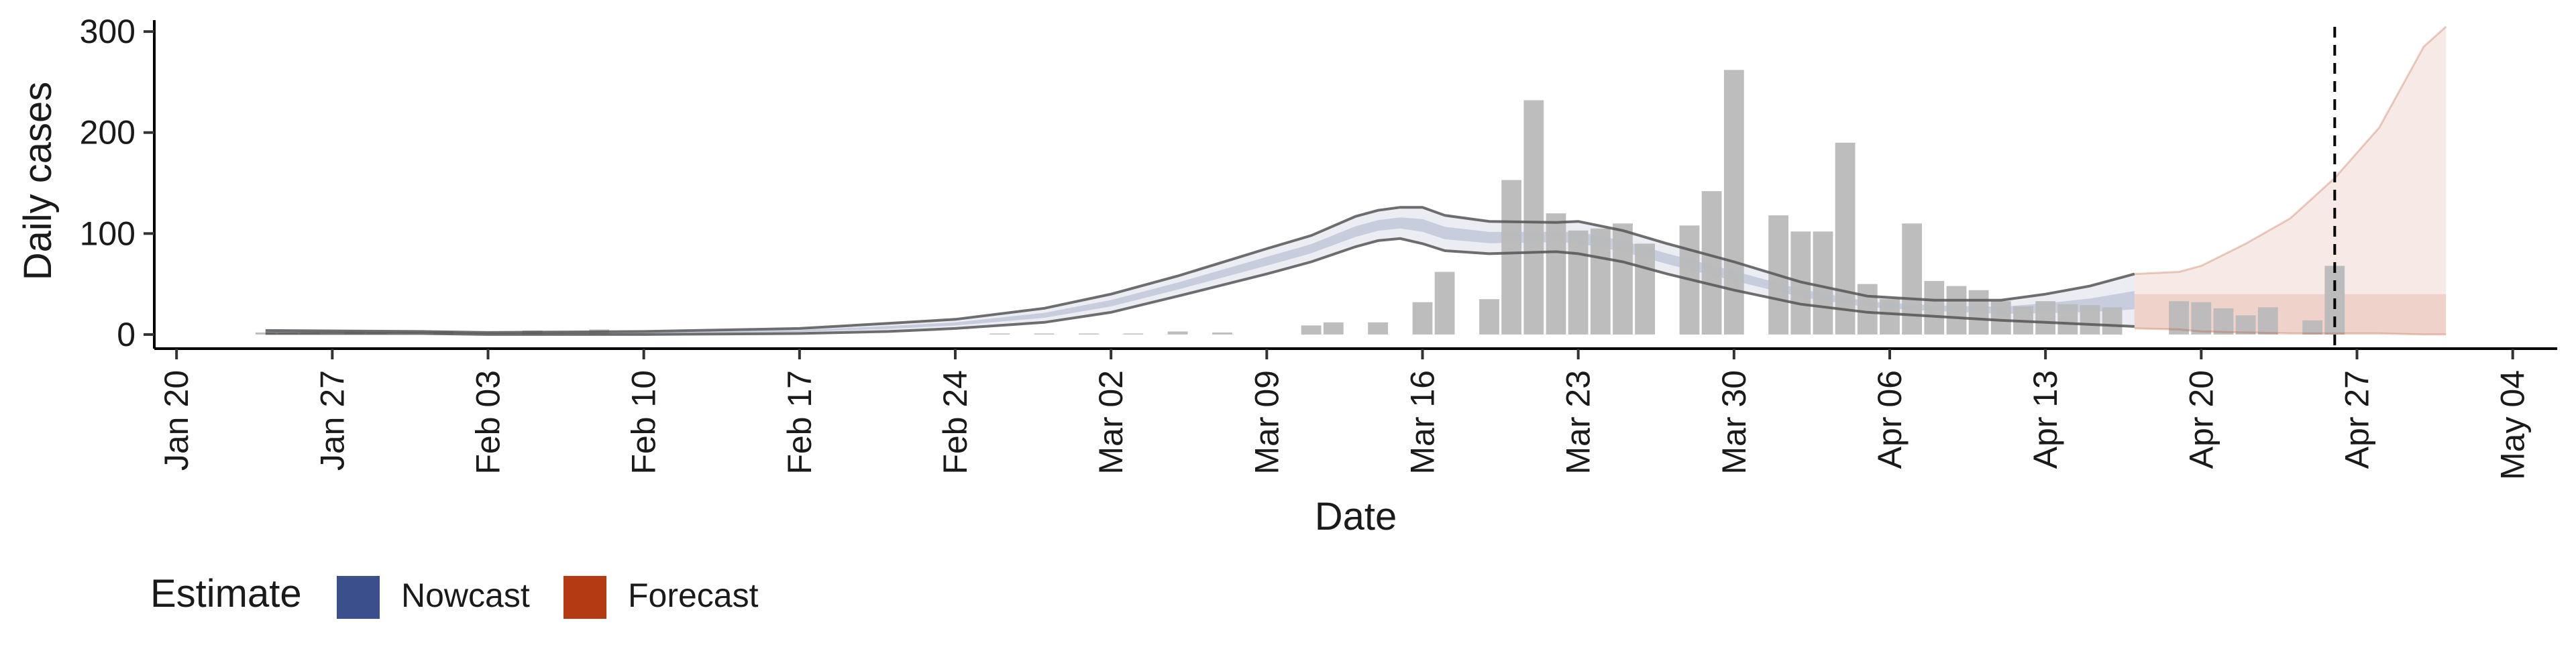 The width and height of the screenshot is (2576, 647). Describe the element at coordinates (1266, 422) in the screenshot. I see `x-tick-label: Mar 09` at that location.